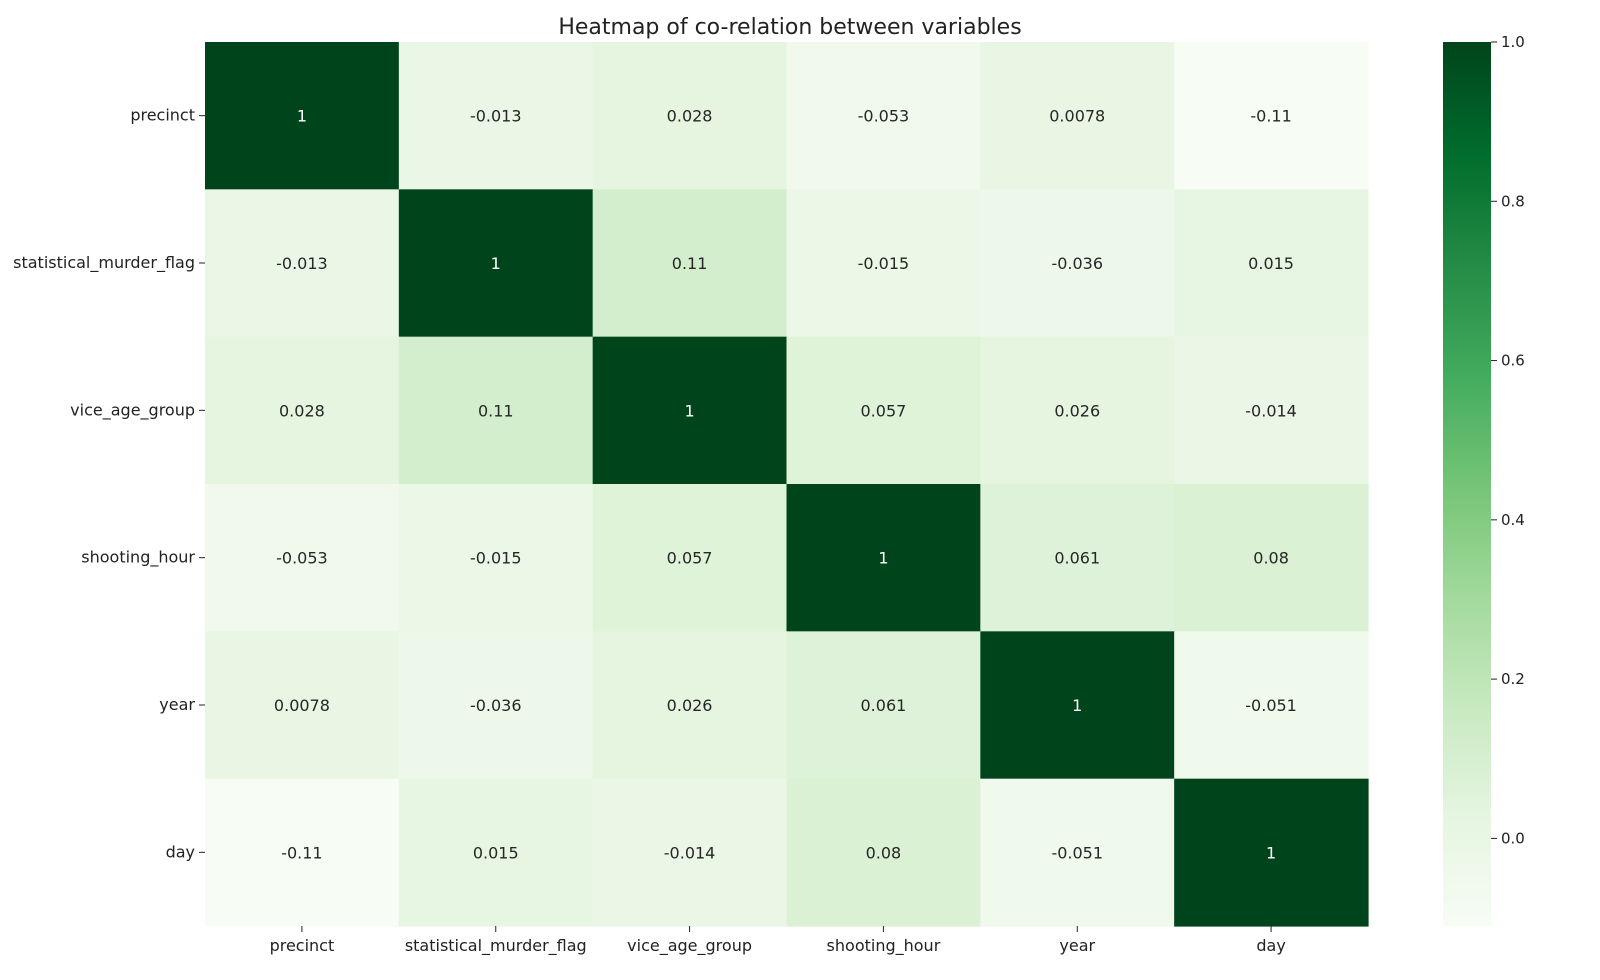 The width and height of the screenshot is (1600, 980). Describe the element at coordinates (1513, 201) in the screenshot. I see `colorbar-tick-label: 0.8` at that location.